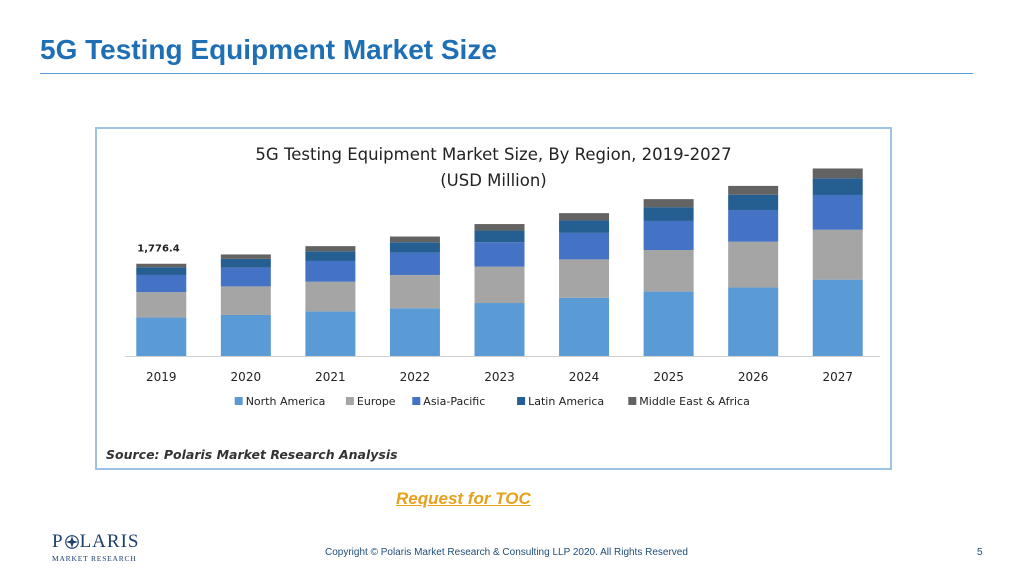 Image resolution: width=1024 pixels, height=576 pixels. Describe the element at coordinates (58, 541) in the screenshot. I see `logo-text-left: P` at that location.